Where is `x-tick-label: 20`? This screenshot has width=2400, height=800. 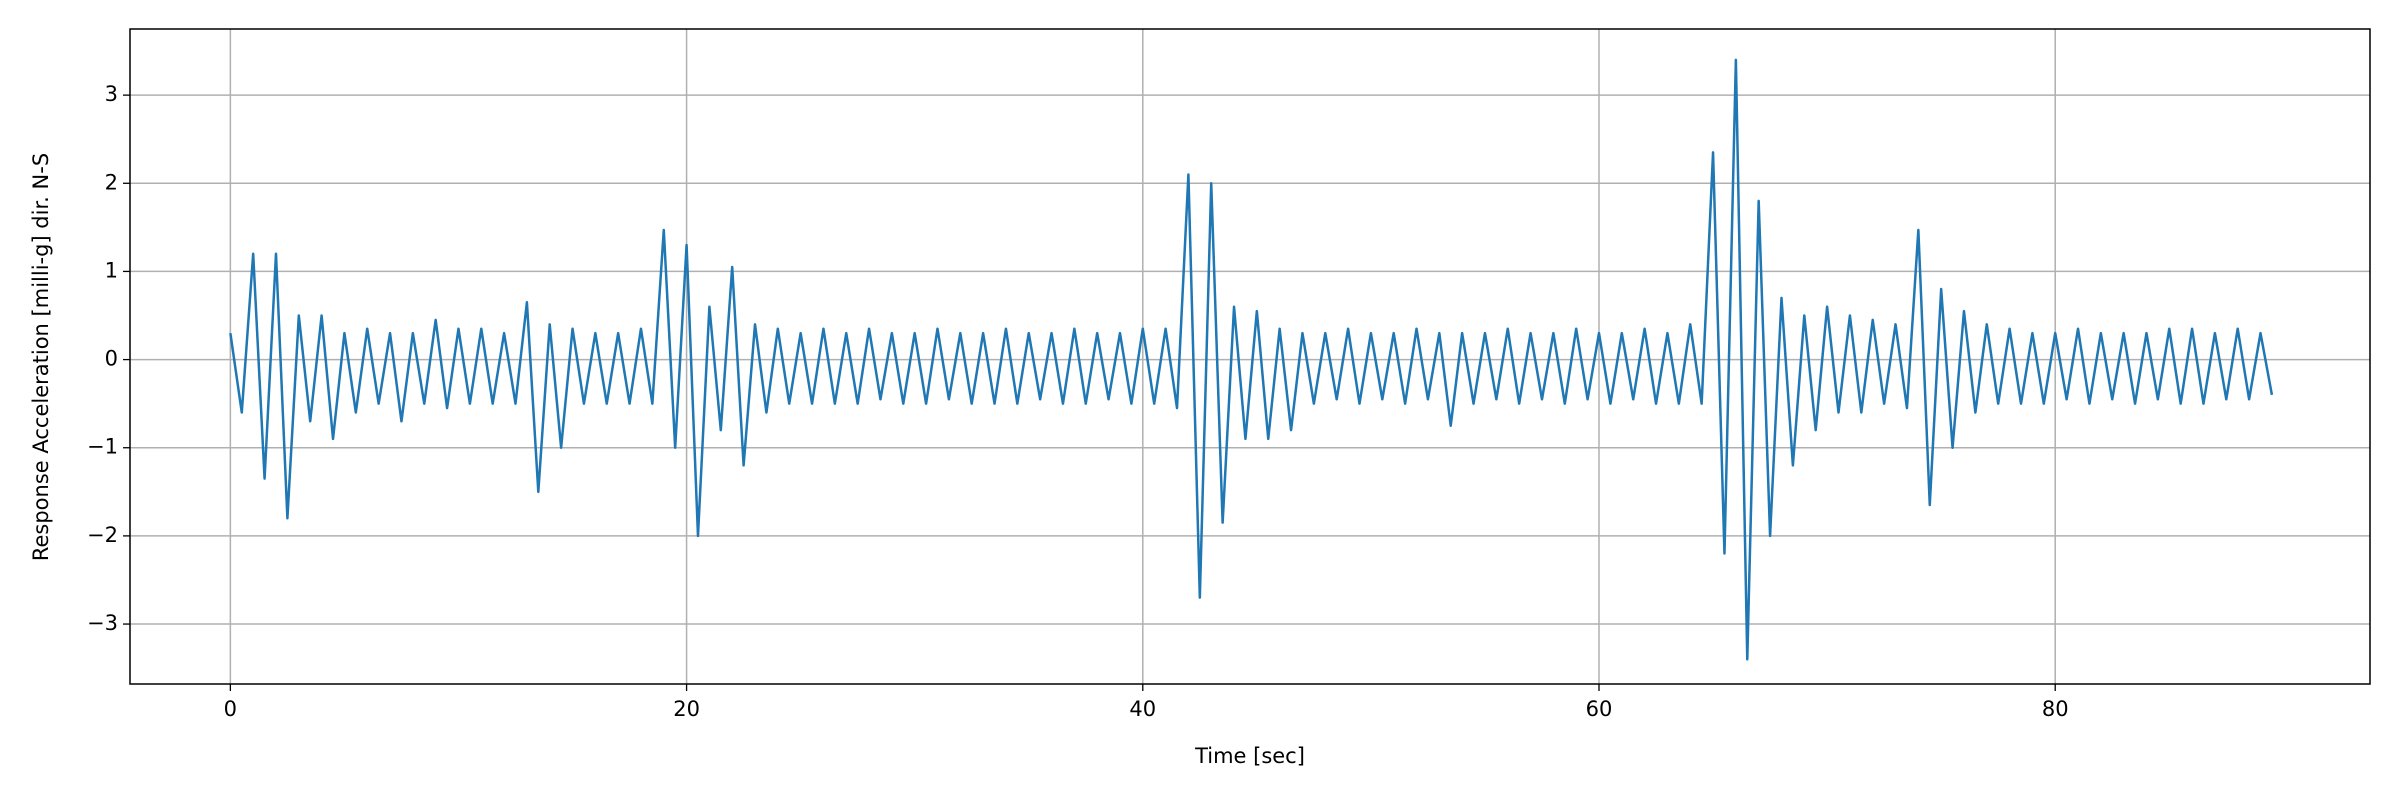
x-tick-label: 20 is located at coordinates (686, 709).